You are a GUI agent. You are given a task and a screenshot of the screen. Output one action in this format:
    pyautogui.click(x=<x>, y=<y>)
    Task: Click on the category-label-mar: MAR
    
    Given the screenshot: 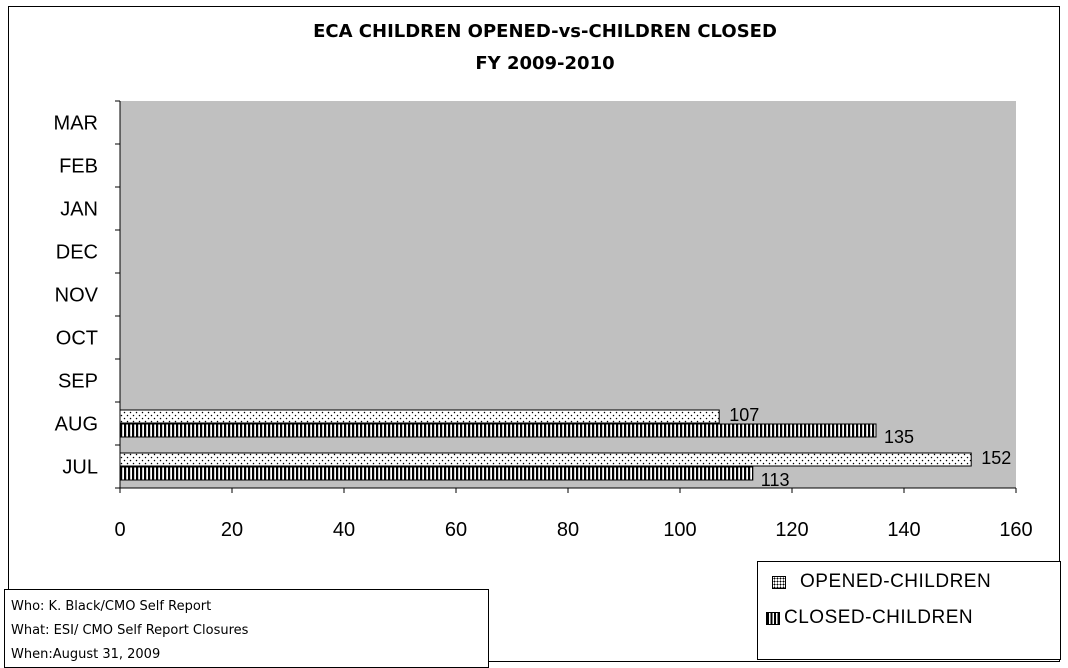 What is the action you would take?
    pyautogui.click(x=76, y=124)
    